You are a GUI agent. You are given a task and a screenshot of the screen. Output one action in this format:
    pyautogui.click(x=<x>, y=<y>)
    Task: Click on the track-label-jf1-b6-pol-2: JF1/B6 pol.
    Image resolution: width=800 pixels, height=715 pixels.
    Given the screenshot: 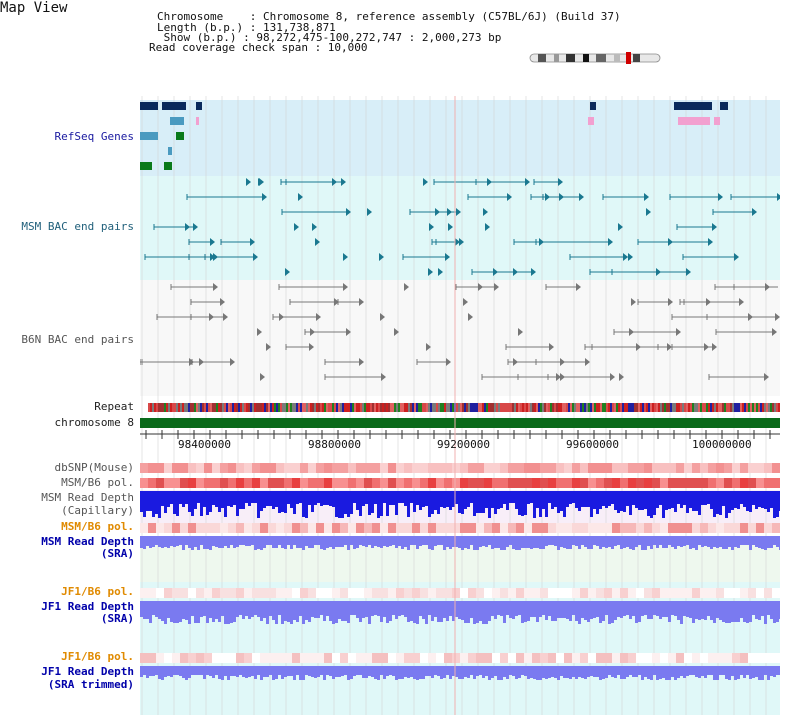 What is the action you would take?
    pyautogui.click(x=97, y=656)
    